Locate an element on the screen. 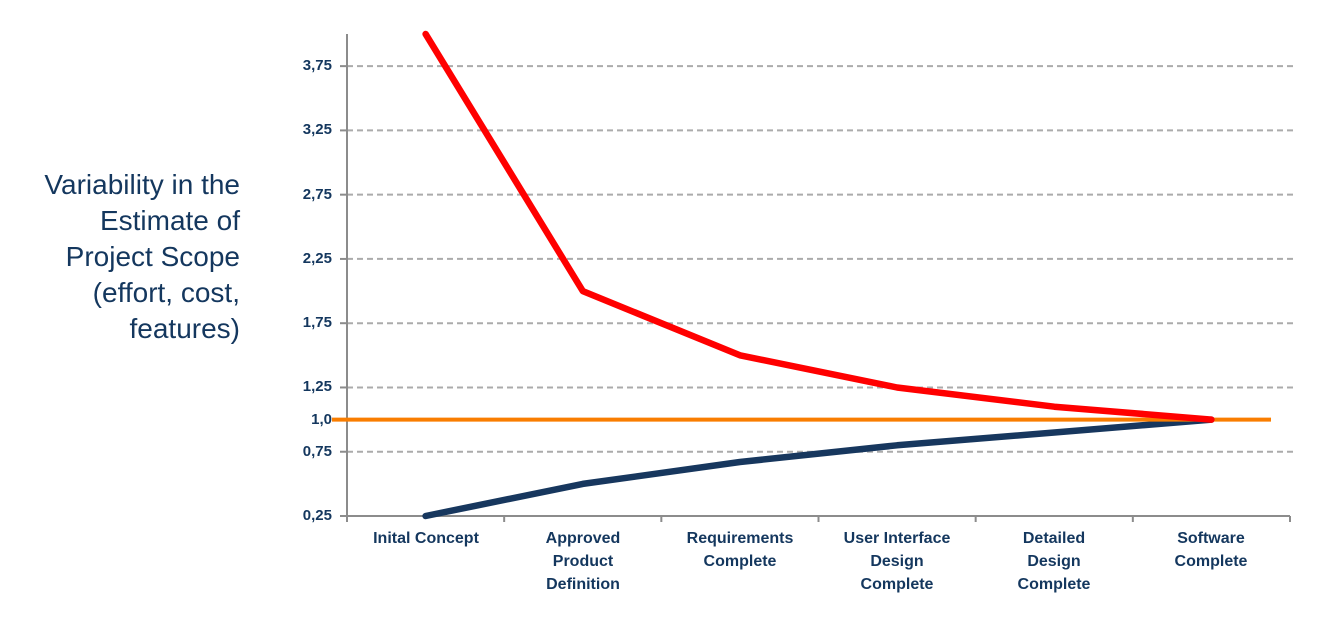 The width and height of the screenshot is (1338, 644). x-category-label: Software Complete is located at coordinates (1211, 550).